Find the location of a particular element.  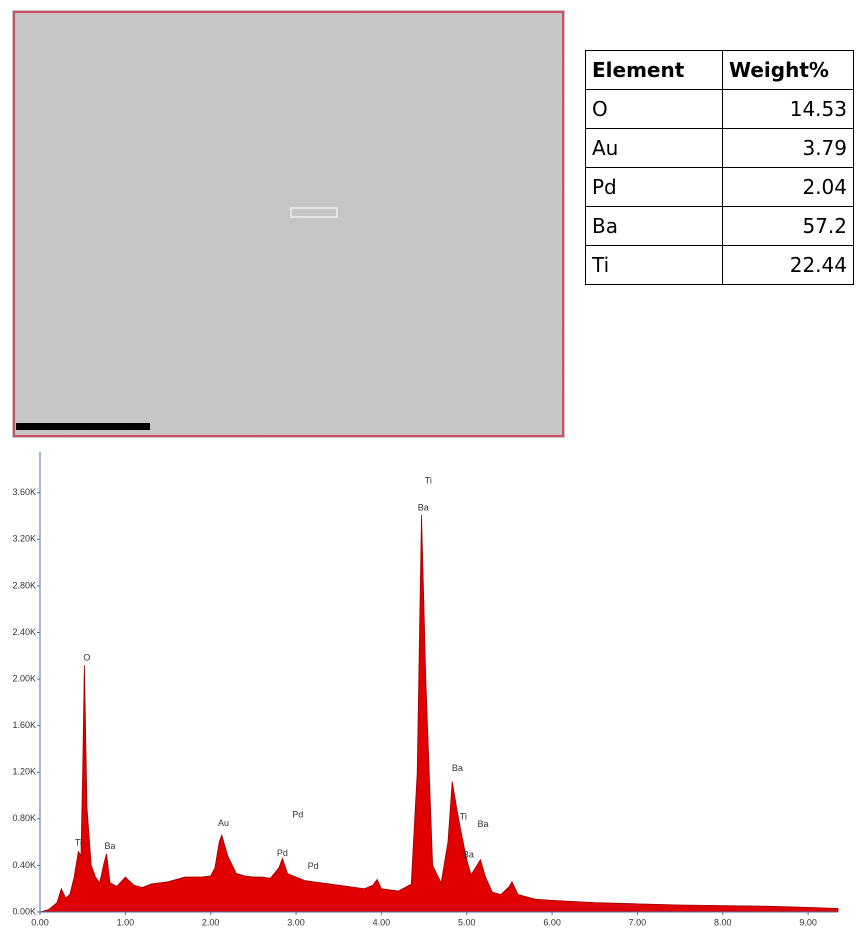

weight-cell: 14.53 is located at coordinates (788, 109).